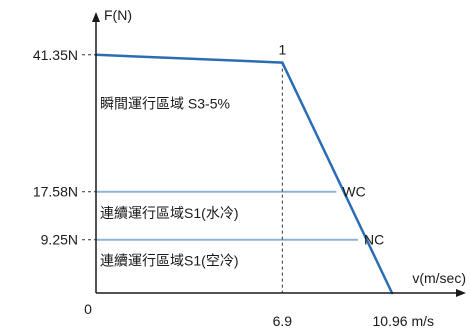 Image resolution: width=470 pixels, height=329 pixels. What do you see at coordinates (118, 15) in the screenshot?
I see `y-axis-title: F(N)` at bounding box center [118, 15].